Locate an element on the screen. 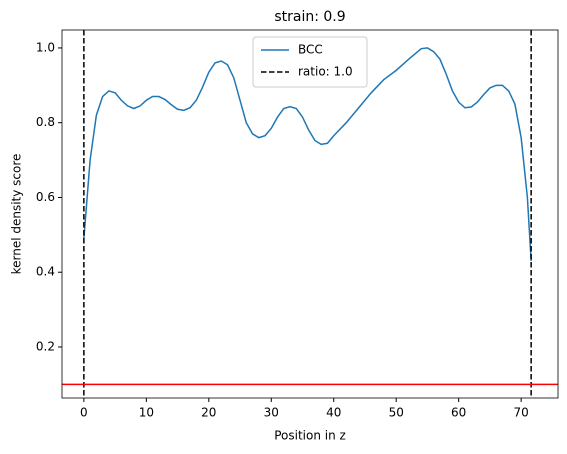 This screenshot has width=567, height=454. y-tick-label: 1.0 is located at coordinates (45, 47).